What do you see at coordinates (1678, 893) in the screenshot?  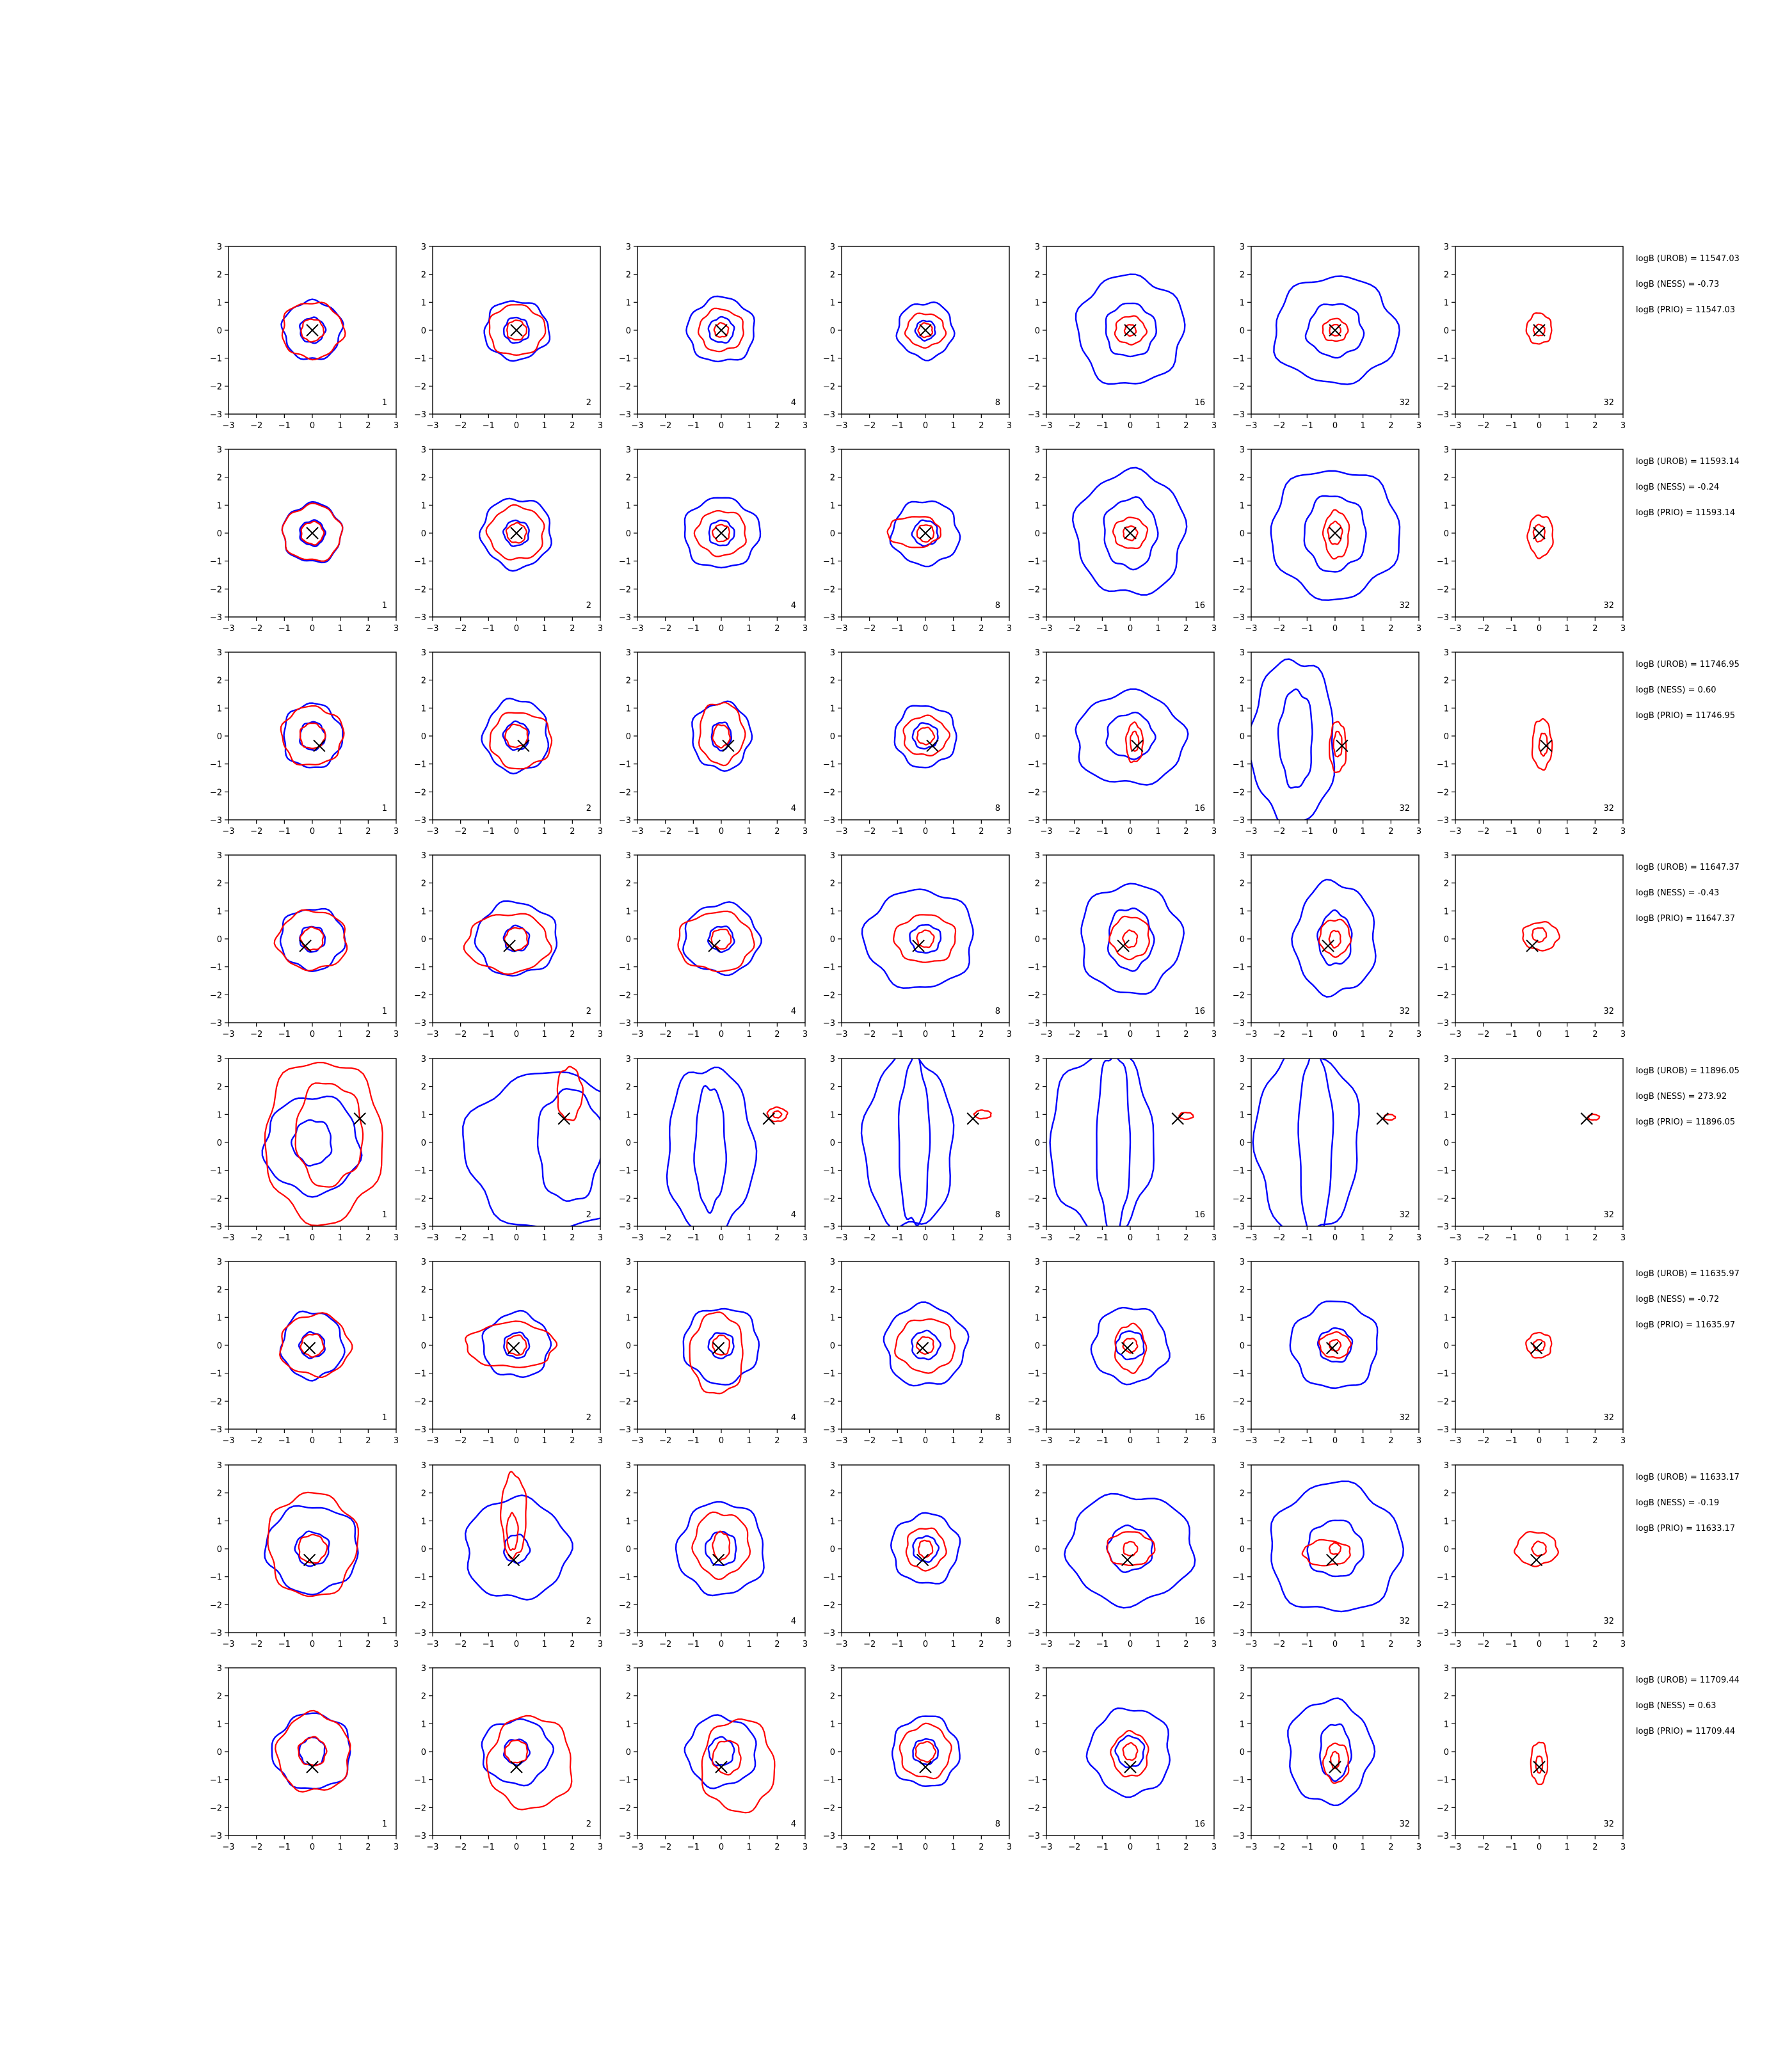 I see `logb-annotation: logB (NESS) = -0.43` at bounding box center [1678, 893].